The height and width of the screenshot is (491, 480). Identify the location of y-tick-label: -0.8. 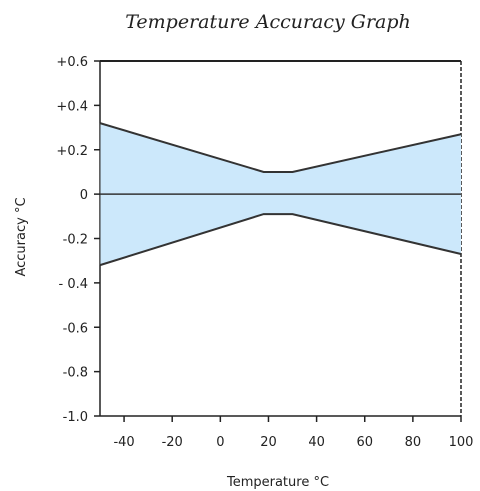
(75, 373).